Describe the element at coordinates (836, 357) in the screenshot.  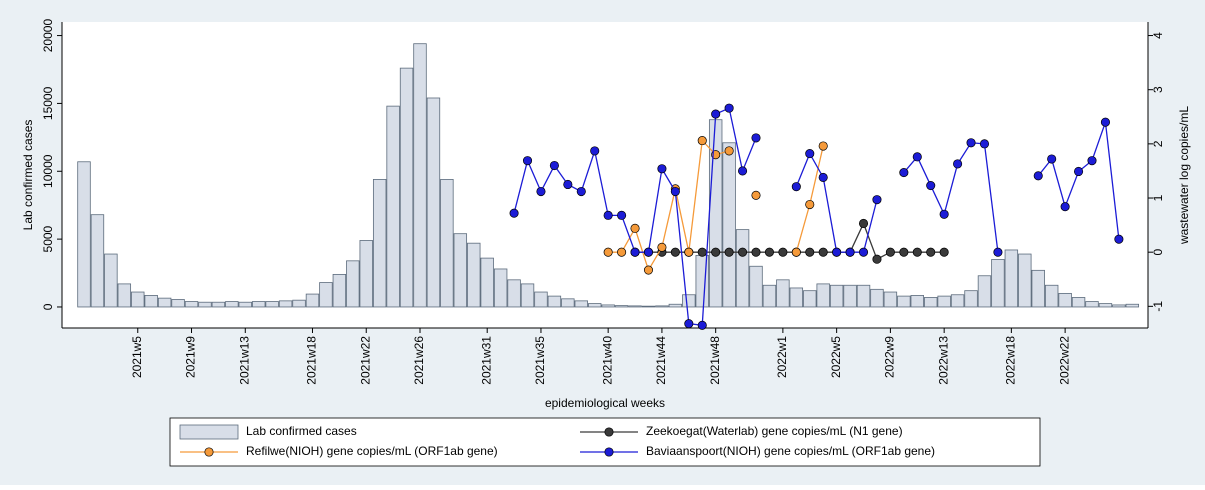
I see `x-tick-label: 2022w5` at that location.